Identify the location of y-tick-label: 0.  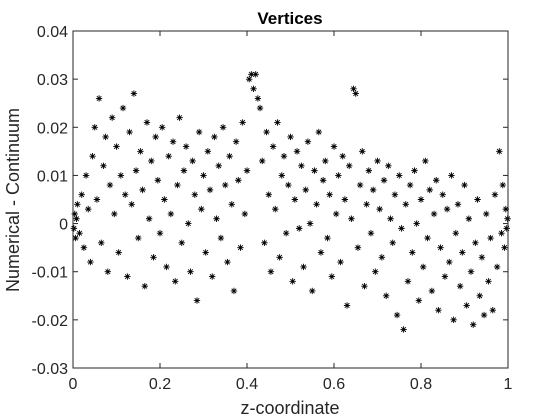
(63, 225).